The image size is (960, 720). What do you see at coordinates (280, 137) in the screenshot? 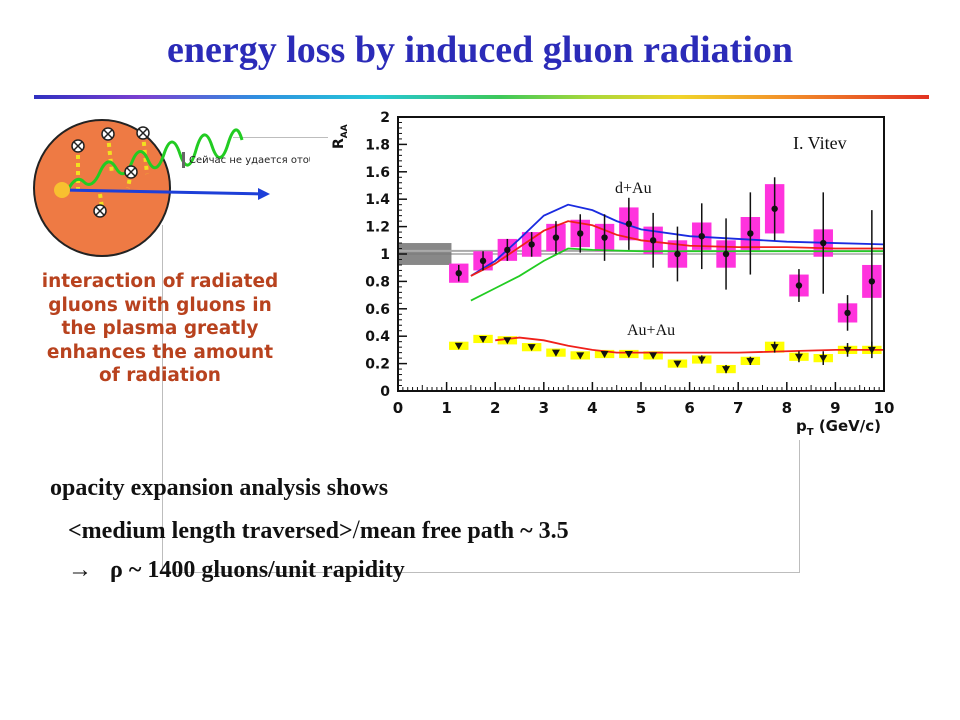
I see `frame-line-top` at bounding box center [280, 137].